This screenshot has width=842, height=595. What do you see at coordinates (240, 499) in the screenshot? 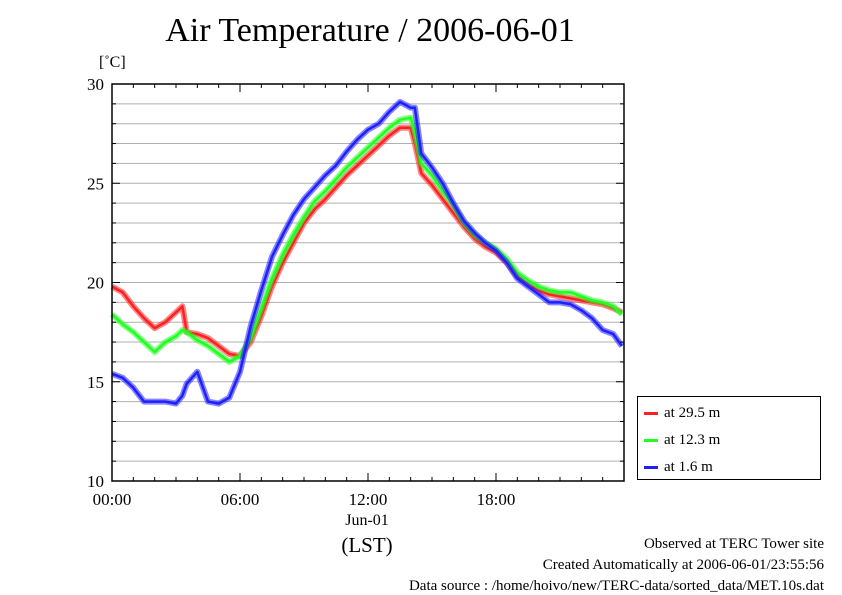
I see `x-tick-label: 06:00` at bounding box center [240, 499].